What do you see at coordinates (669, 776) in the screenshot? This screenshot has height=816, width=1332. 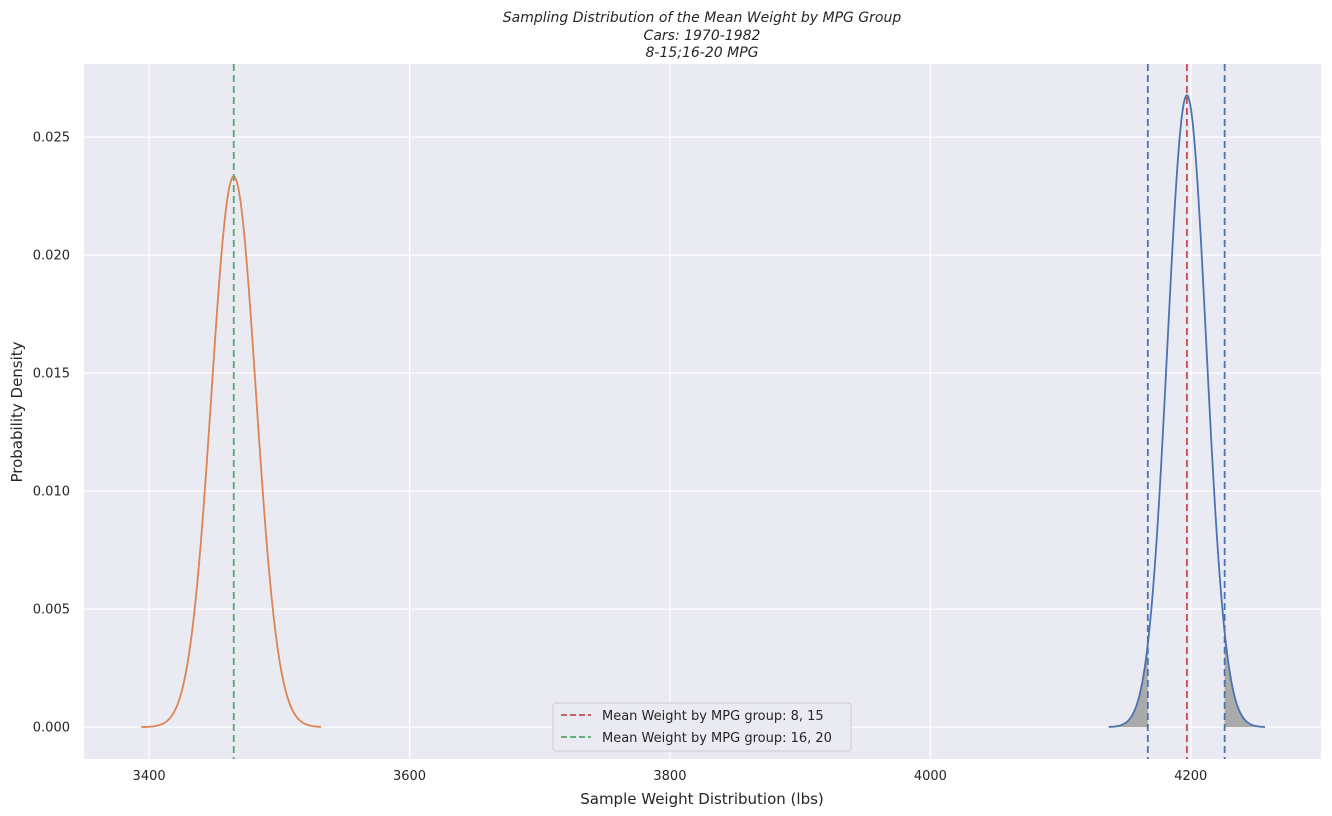 I see `x-tick-label: 3800` at bounding box center [669, 776].